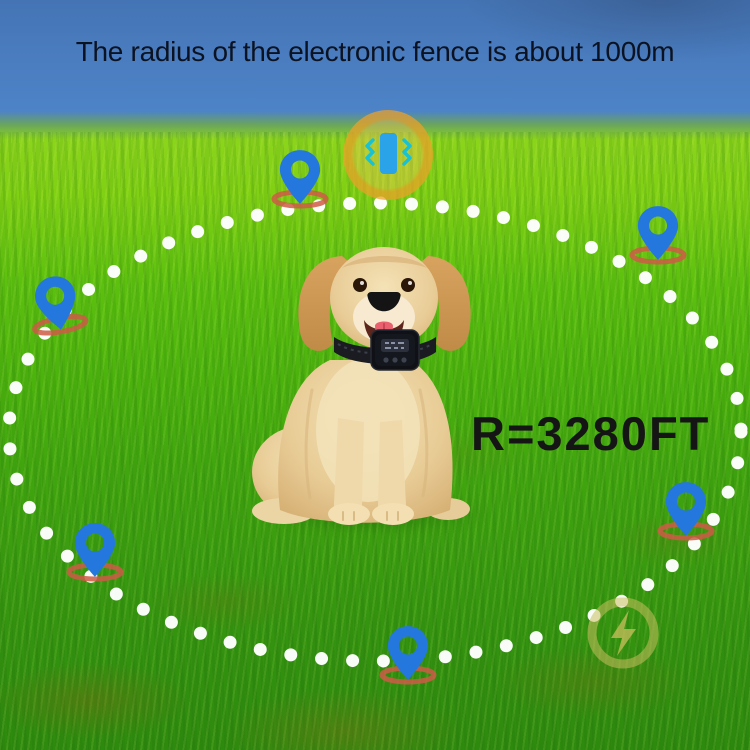 This screenshot has width=750, height=750. I want to click on recharge-lightning-icon, so click(623, 633).